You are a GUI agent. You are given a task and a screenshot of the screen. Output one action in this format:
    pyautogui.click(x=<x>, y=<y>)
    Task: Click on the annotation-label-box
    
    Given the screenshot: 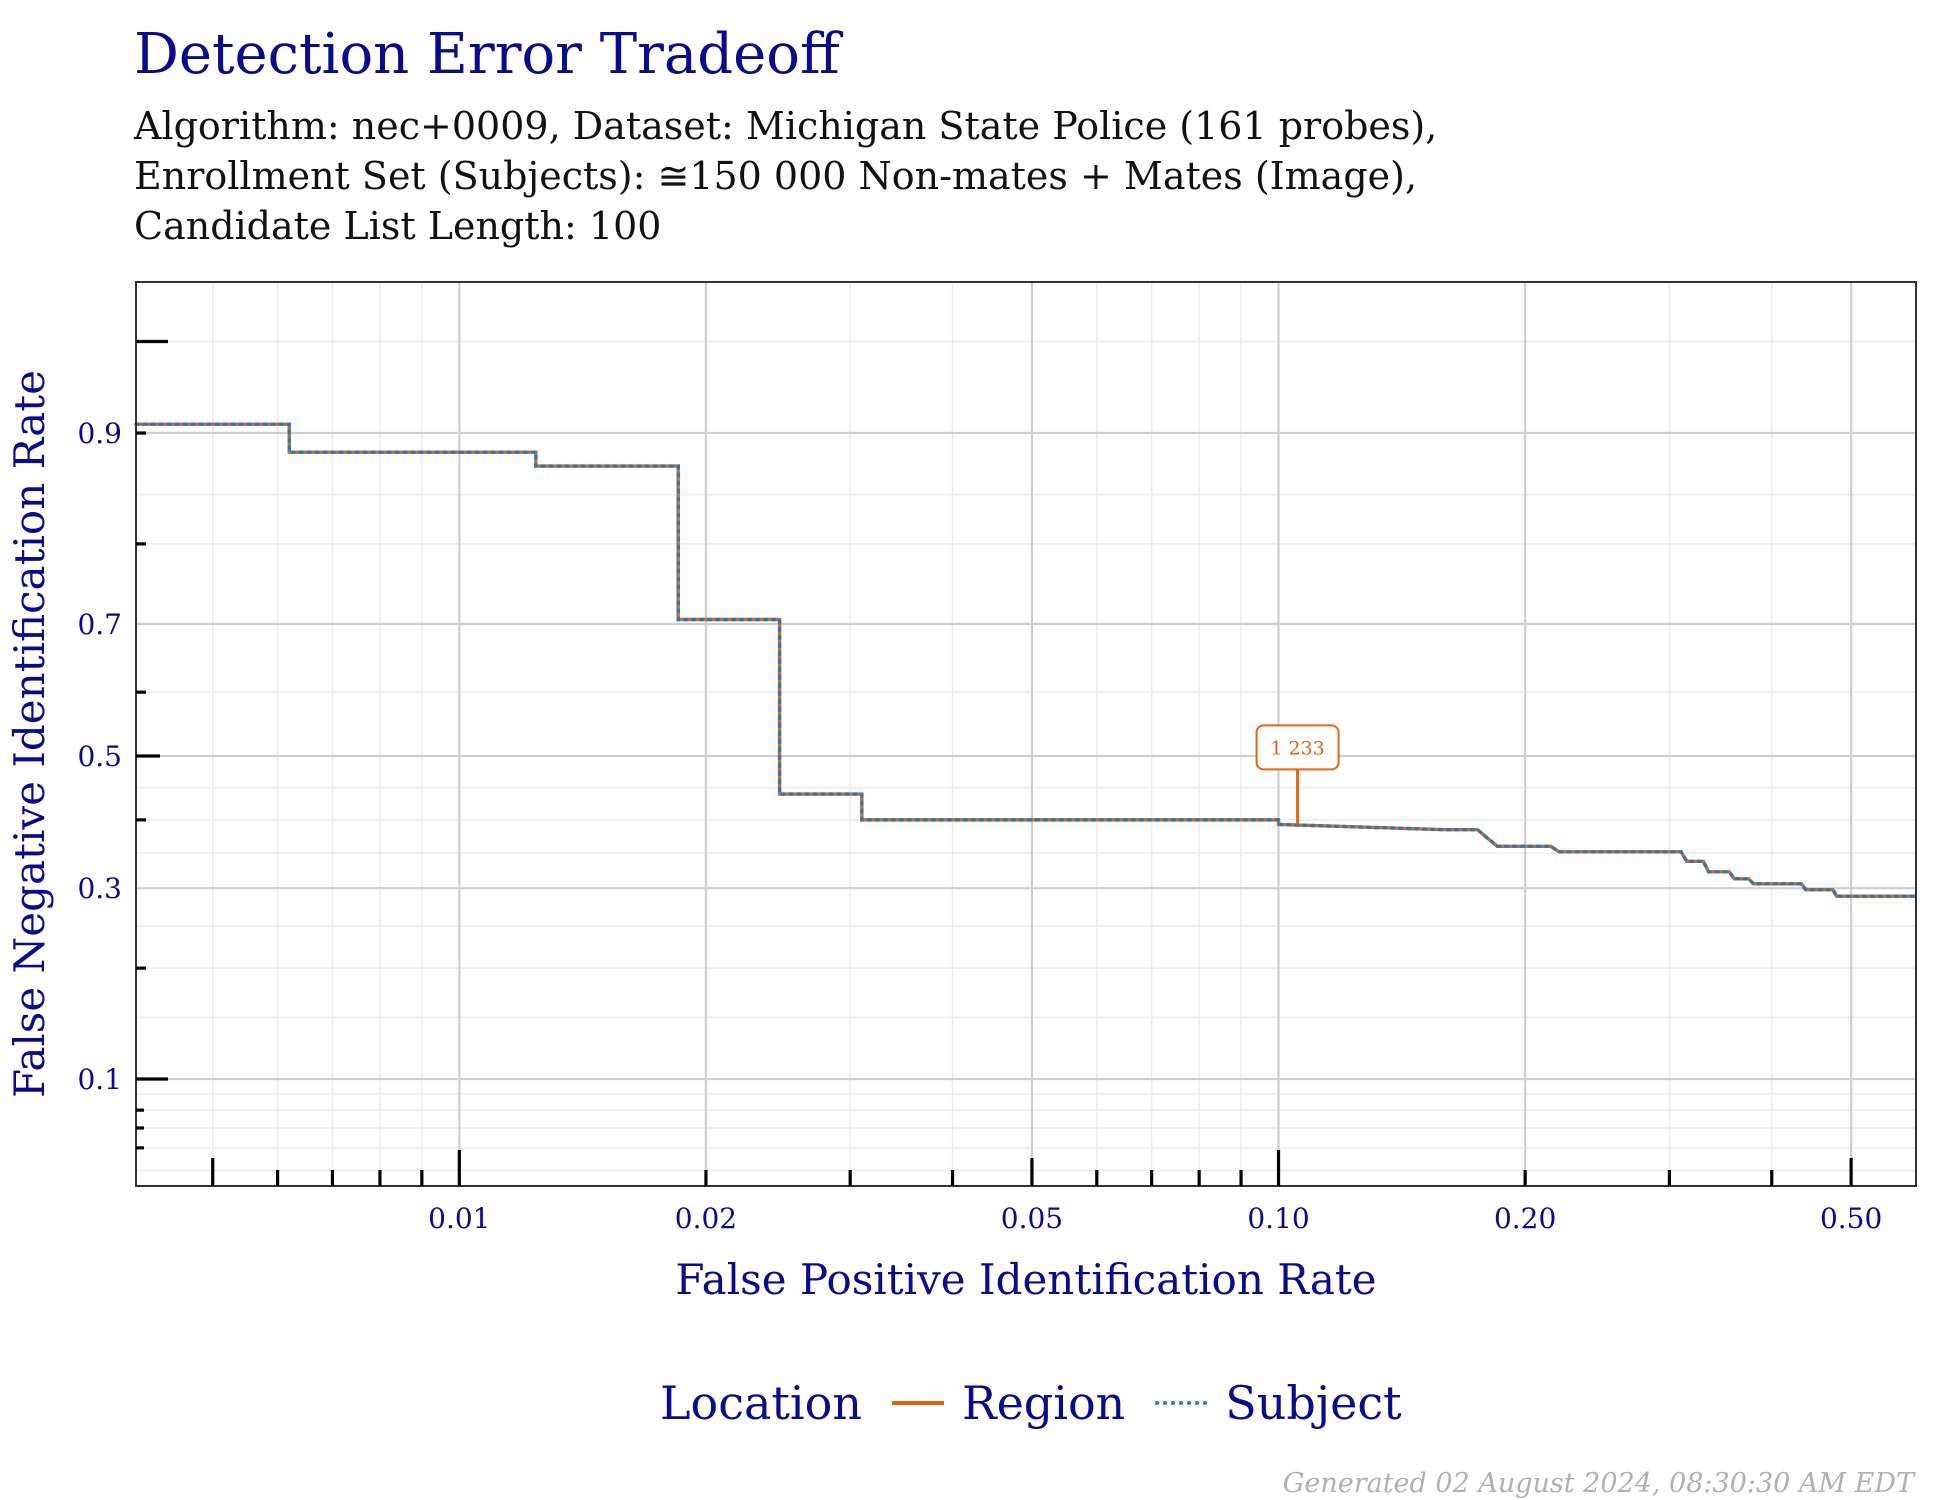 What is the action you would take?
    pyautogui.click(x=1297, y=747)
    